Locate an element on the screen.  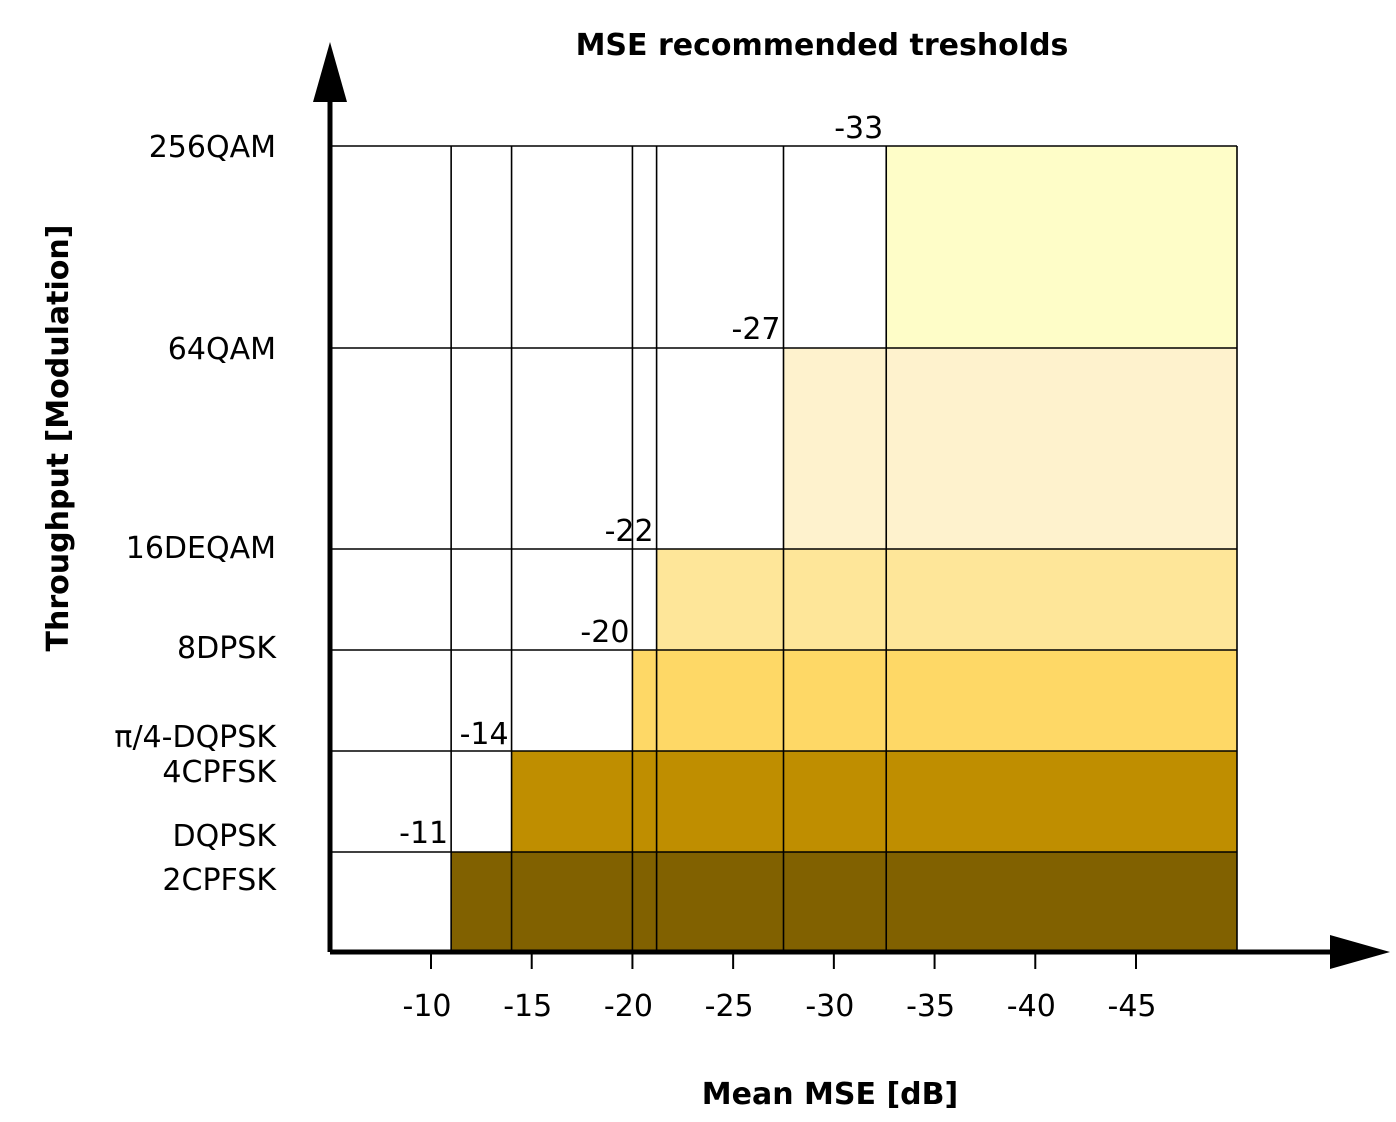
y-category-label: 64QAM is located at coordinates (222, 349).